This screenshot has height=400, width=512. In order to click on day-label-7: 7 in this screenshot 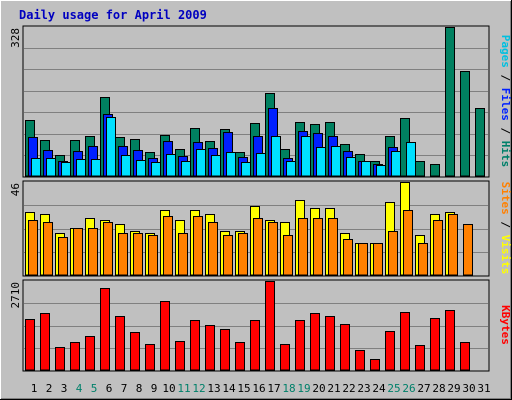, I will do `click(124, 388)`.